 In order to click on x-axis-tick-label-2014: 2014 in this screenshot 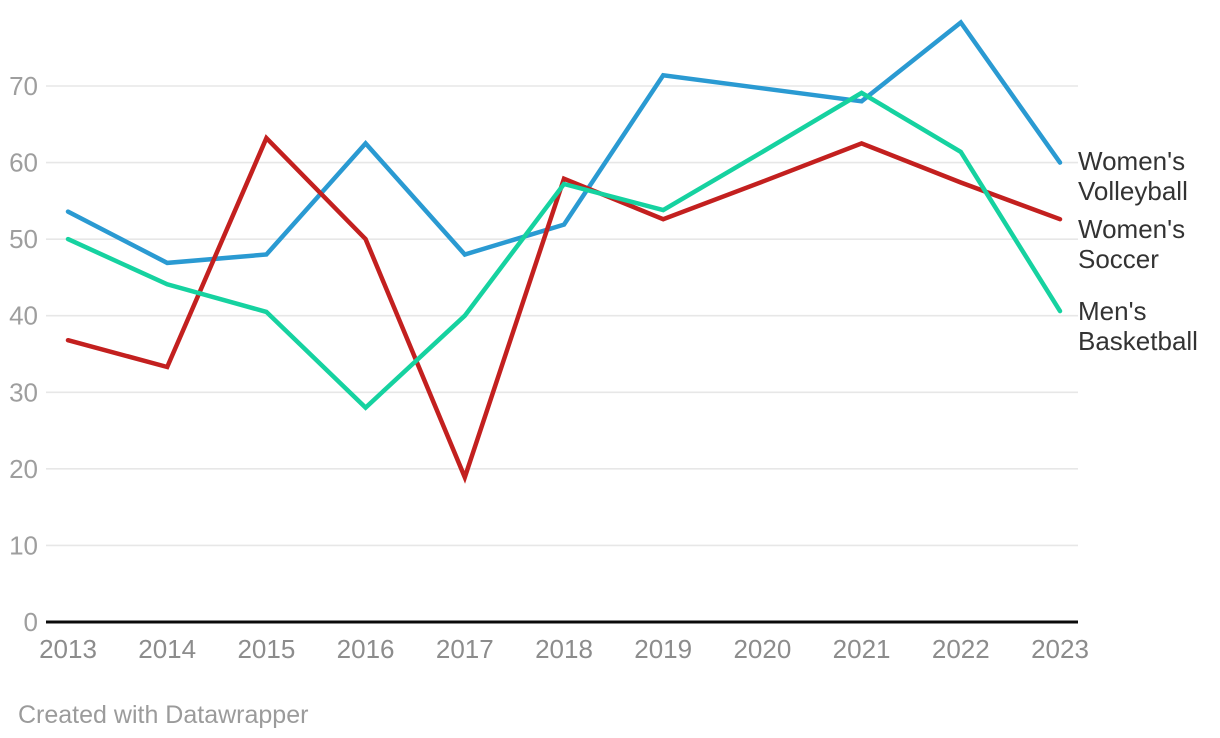, I will do `click(167, 649)`.